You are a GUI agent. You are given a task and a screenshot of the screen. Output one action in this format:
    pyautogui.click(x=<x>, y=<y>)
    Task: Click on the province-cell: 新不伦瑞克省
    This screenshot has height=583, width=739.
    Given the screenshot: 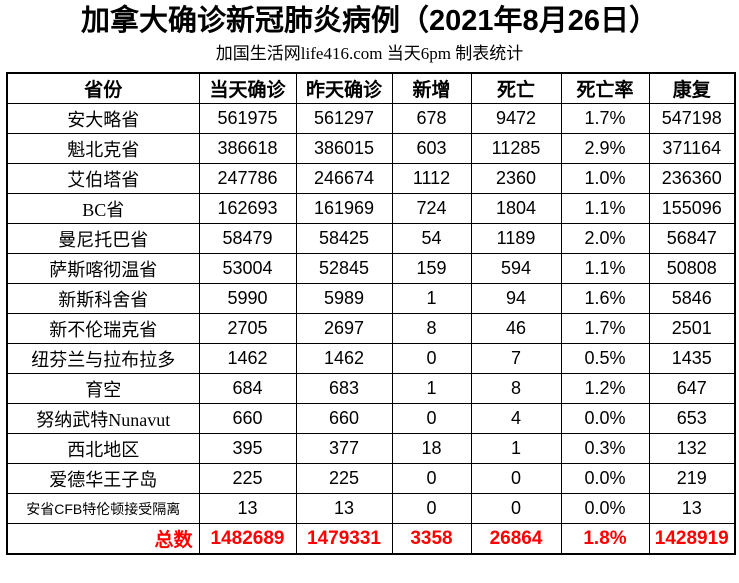 What is the action you would take?
    pyautogui.click(x=103, y=328)
    